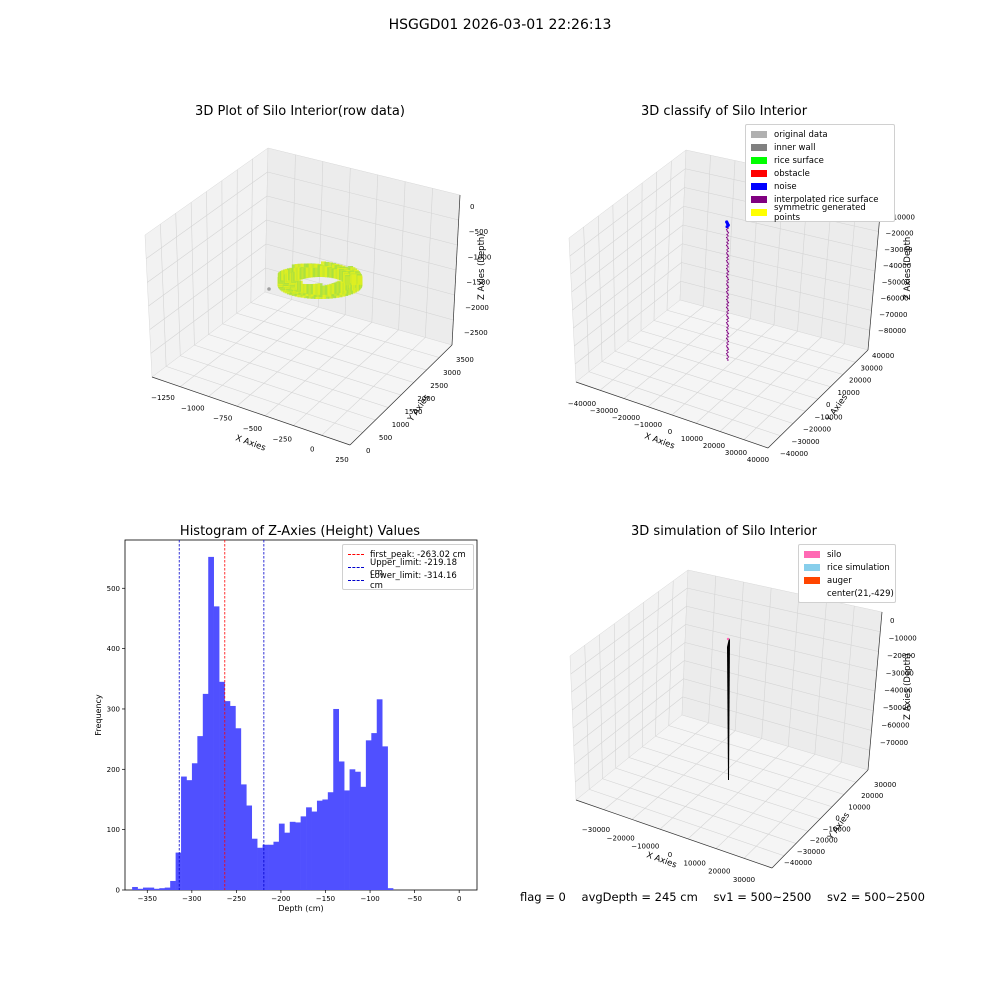 The width and height of the screenshot is (1000, 1000). I want to click on plot4-silo-column, so click(728, 709).